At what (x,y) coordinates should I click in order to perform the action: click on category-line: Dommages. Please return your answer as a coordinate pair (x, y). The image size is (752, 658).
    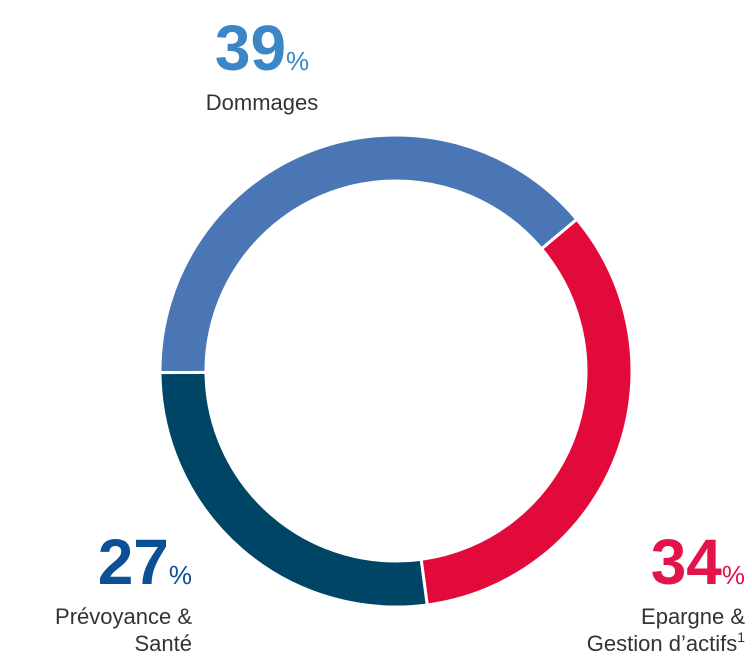
    Looking at the image, I should click on (262, 102).